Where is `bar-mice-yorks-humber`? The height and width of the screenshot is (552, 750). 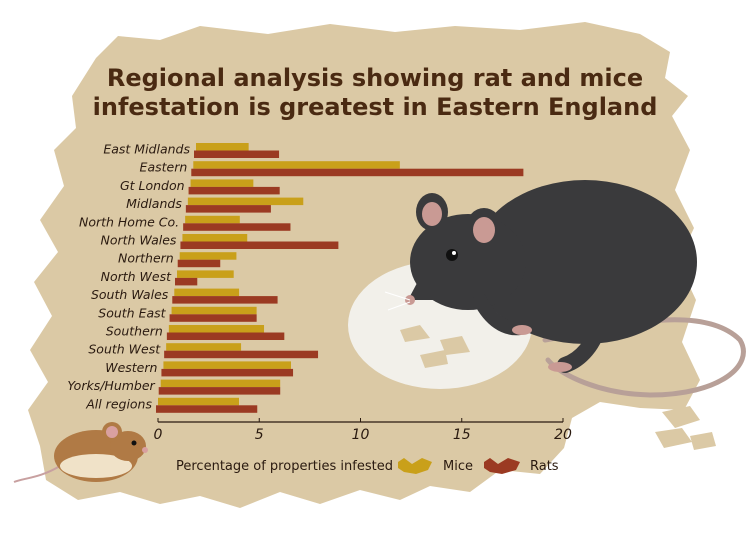 bar-mice-yorks-humber is located at coordinates (220, 383).